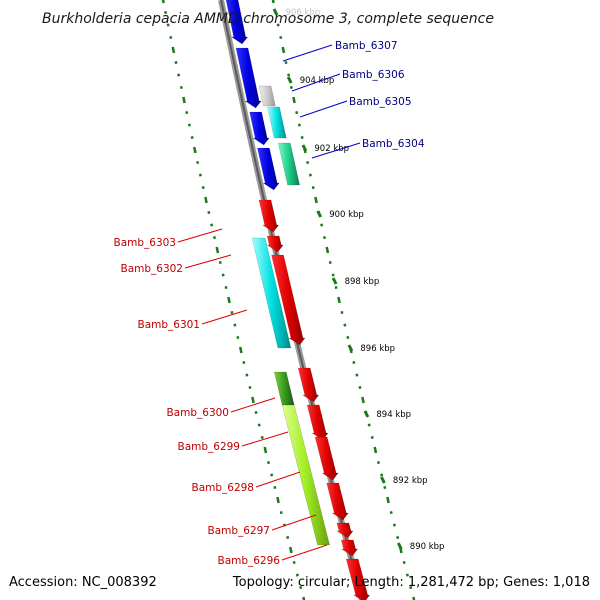 The height and width of the screenshot is (600, 600). Describe the element at coordinates (222, 488) in the screenshot. I see `reverse-gene-label: Bamb_6298` at that location.